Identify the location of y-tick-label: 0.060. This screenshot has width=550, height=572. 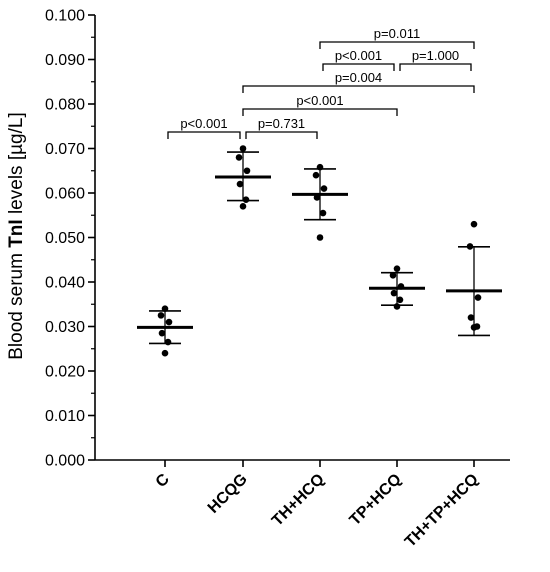
(65, 194).